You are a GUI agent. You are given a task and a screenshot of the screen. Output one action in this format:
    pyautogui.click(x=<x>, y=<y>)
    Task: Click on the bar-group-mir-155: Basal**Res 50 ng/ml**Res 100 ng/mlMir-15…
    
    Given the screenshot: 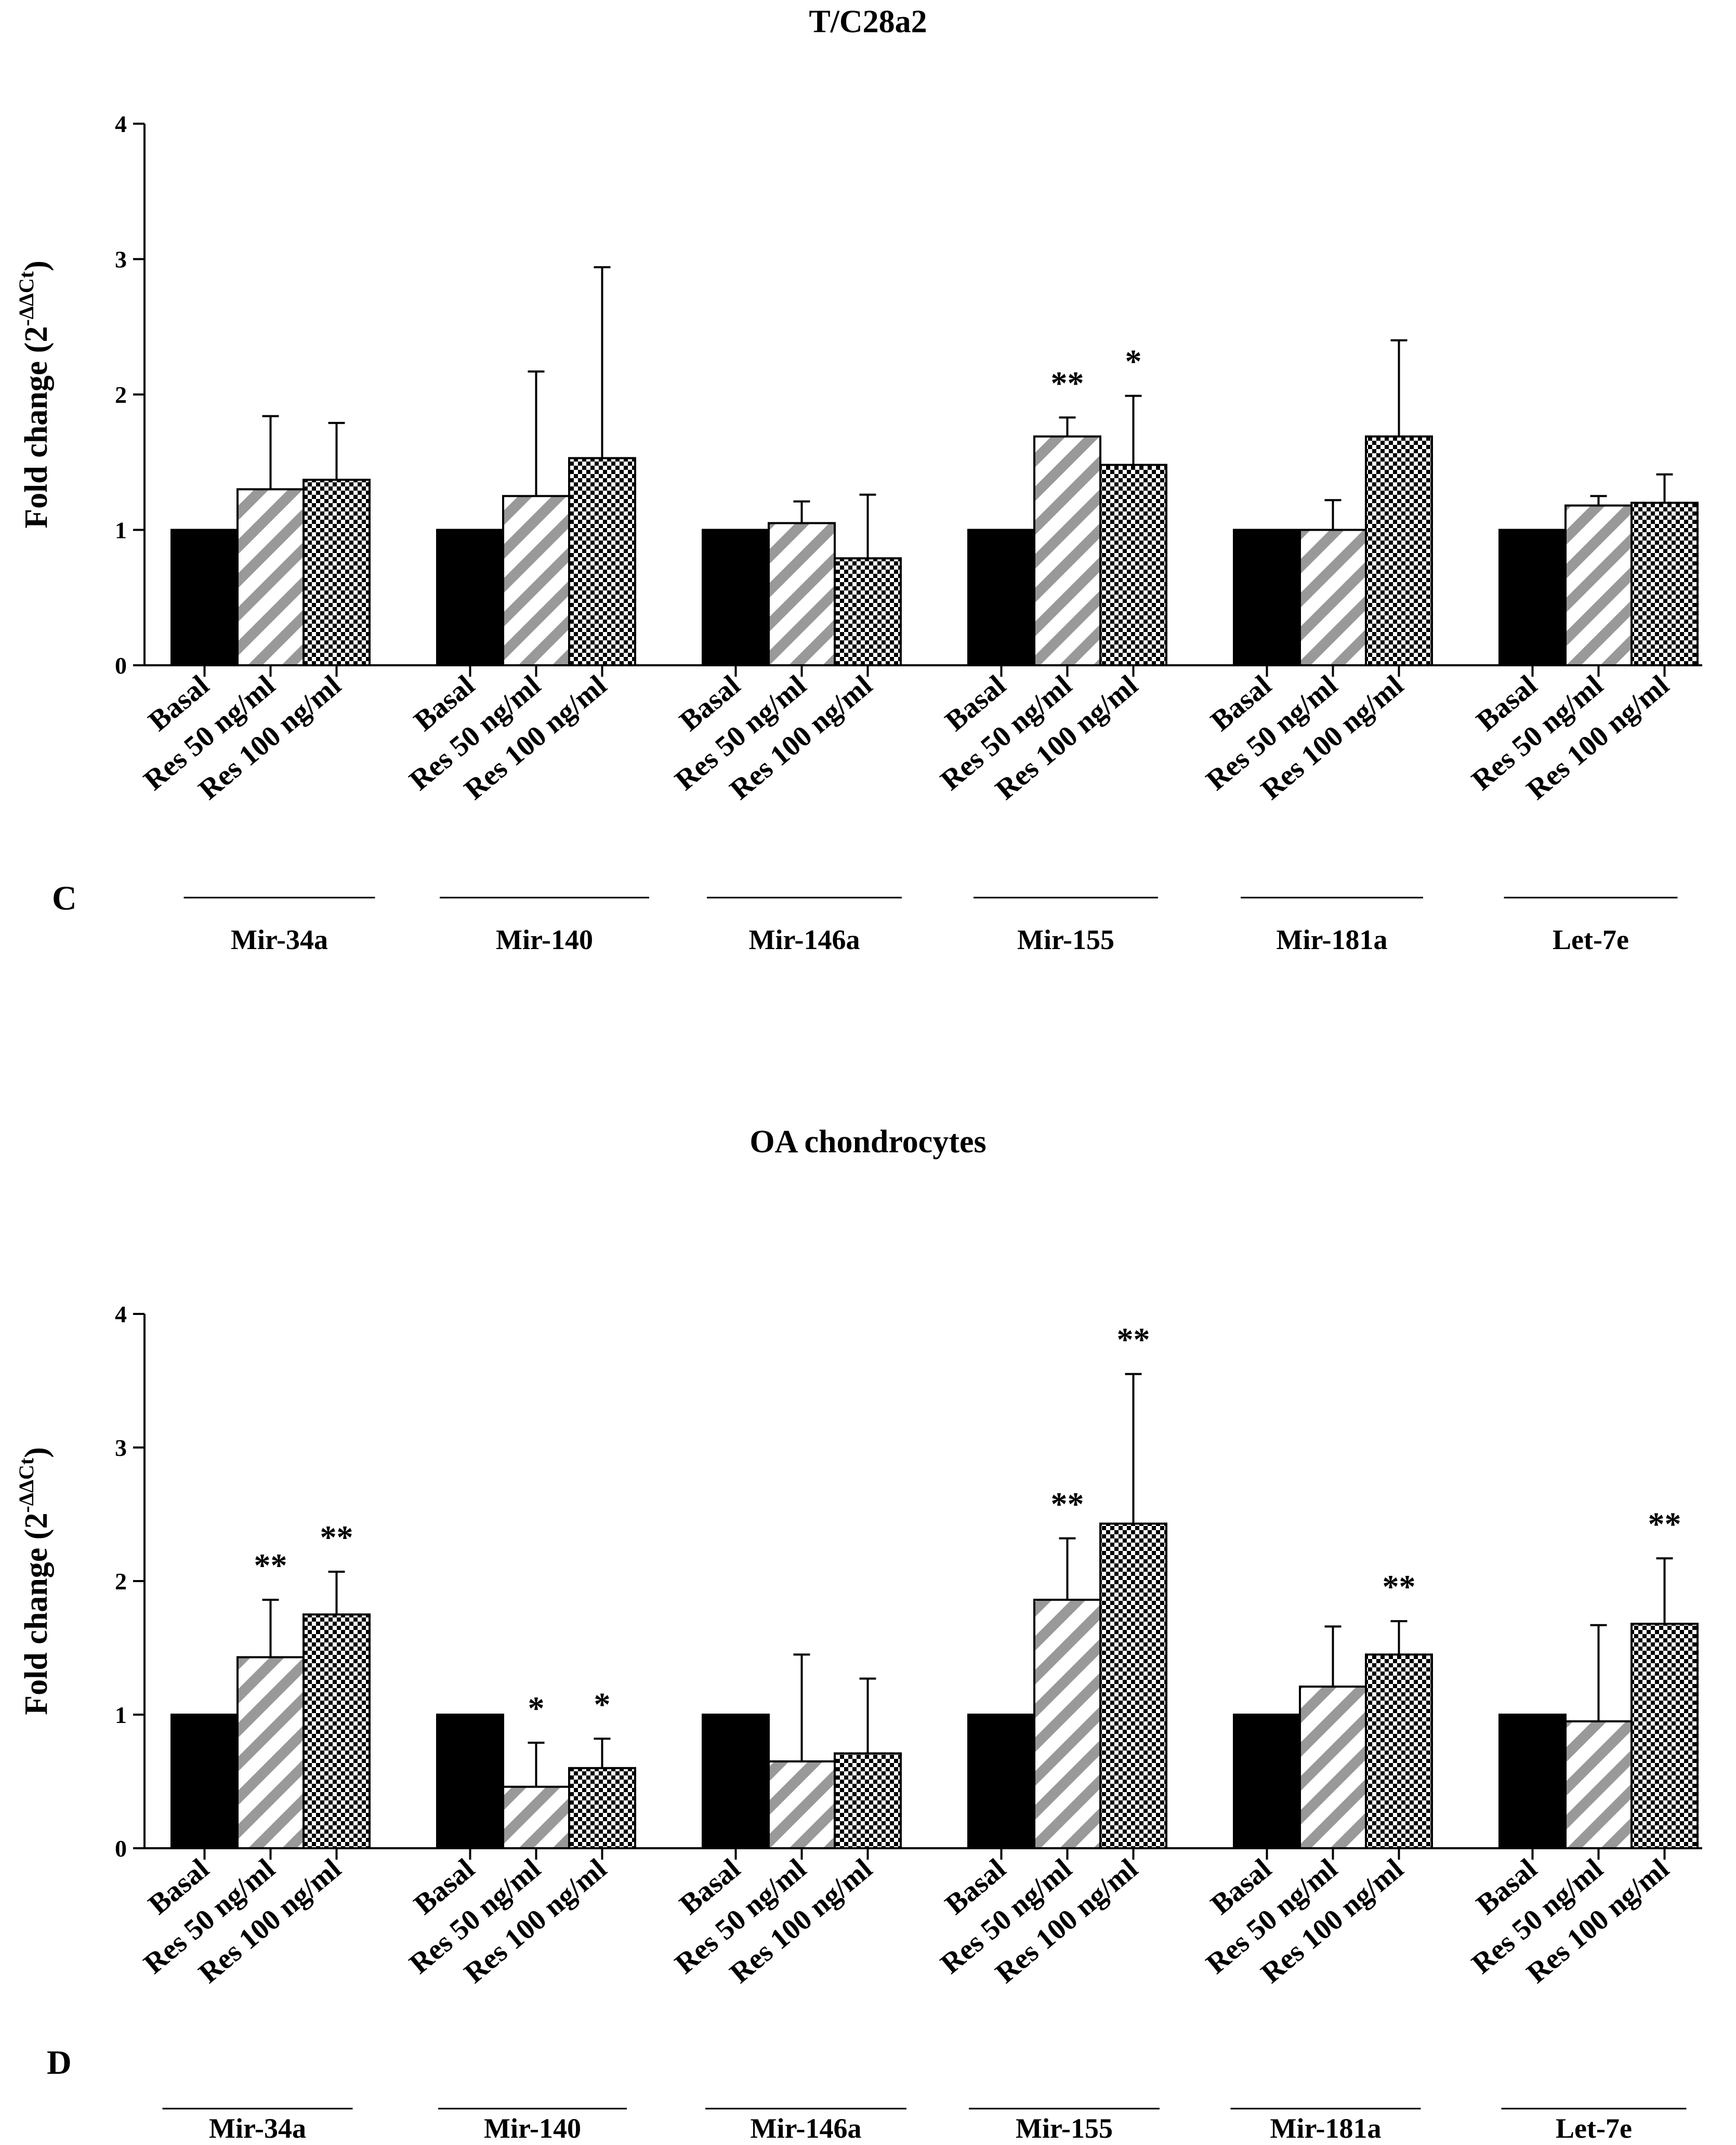 What is the action you would take?
    pyautogui.click(x=1051, y=1732)
    